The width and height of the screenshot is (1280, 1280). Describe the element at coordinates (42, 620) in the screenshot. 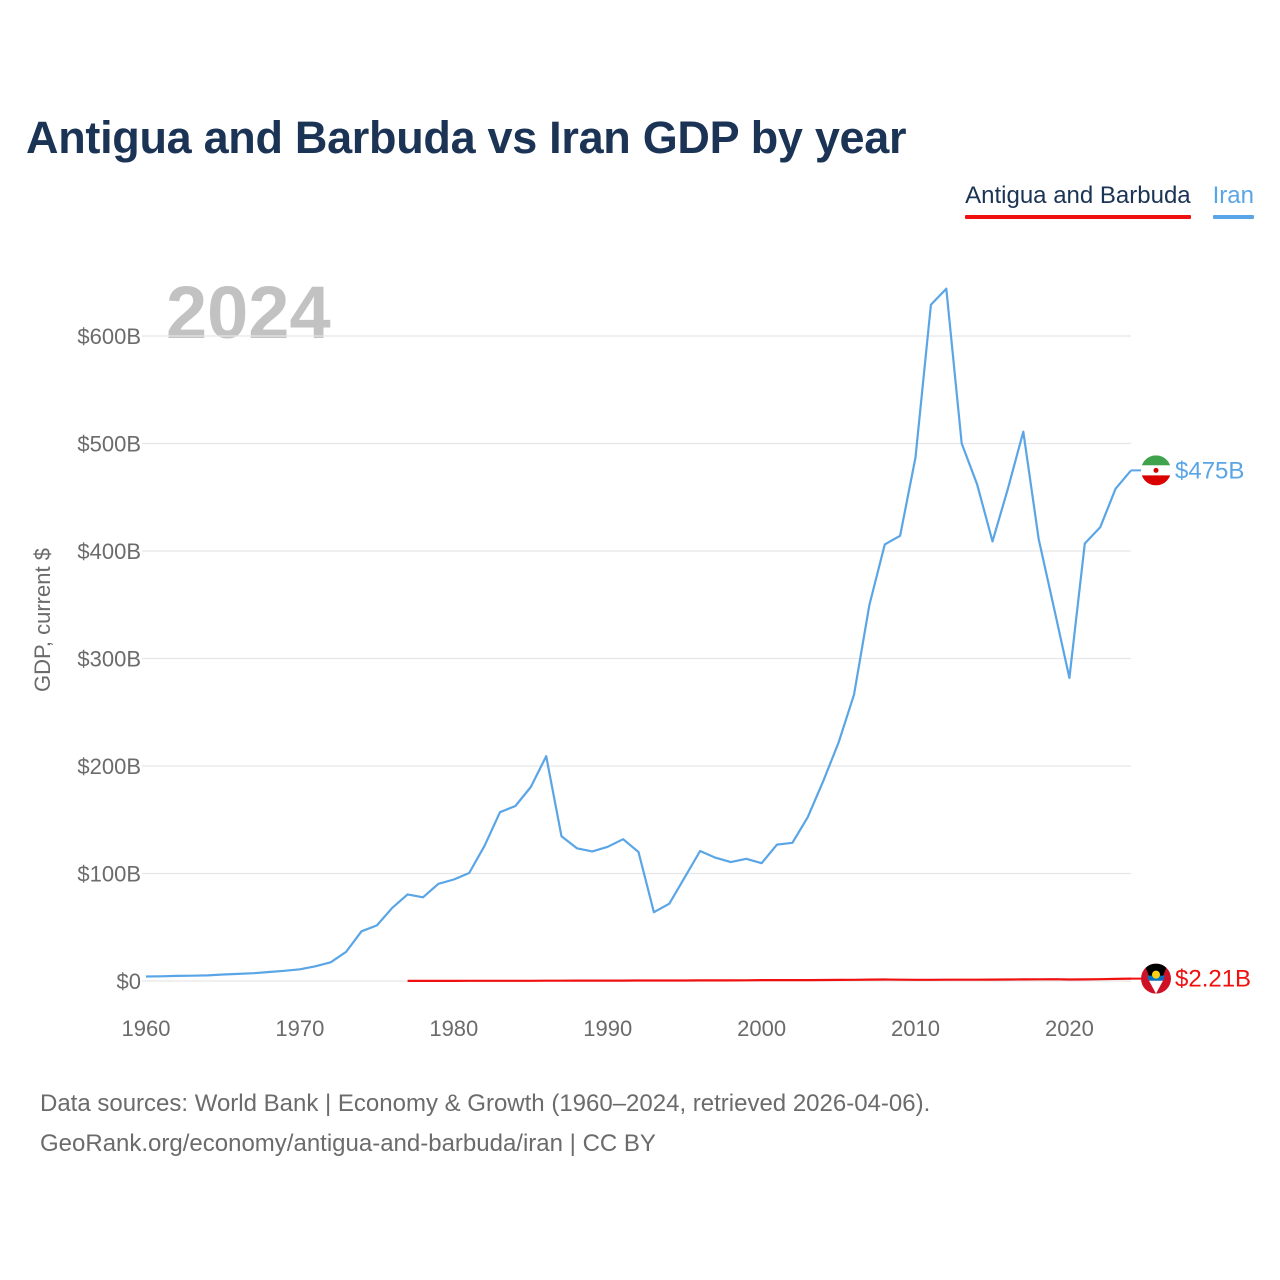

I see `y-axis-title: GDP, current $` at that location.